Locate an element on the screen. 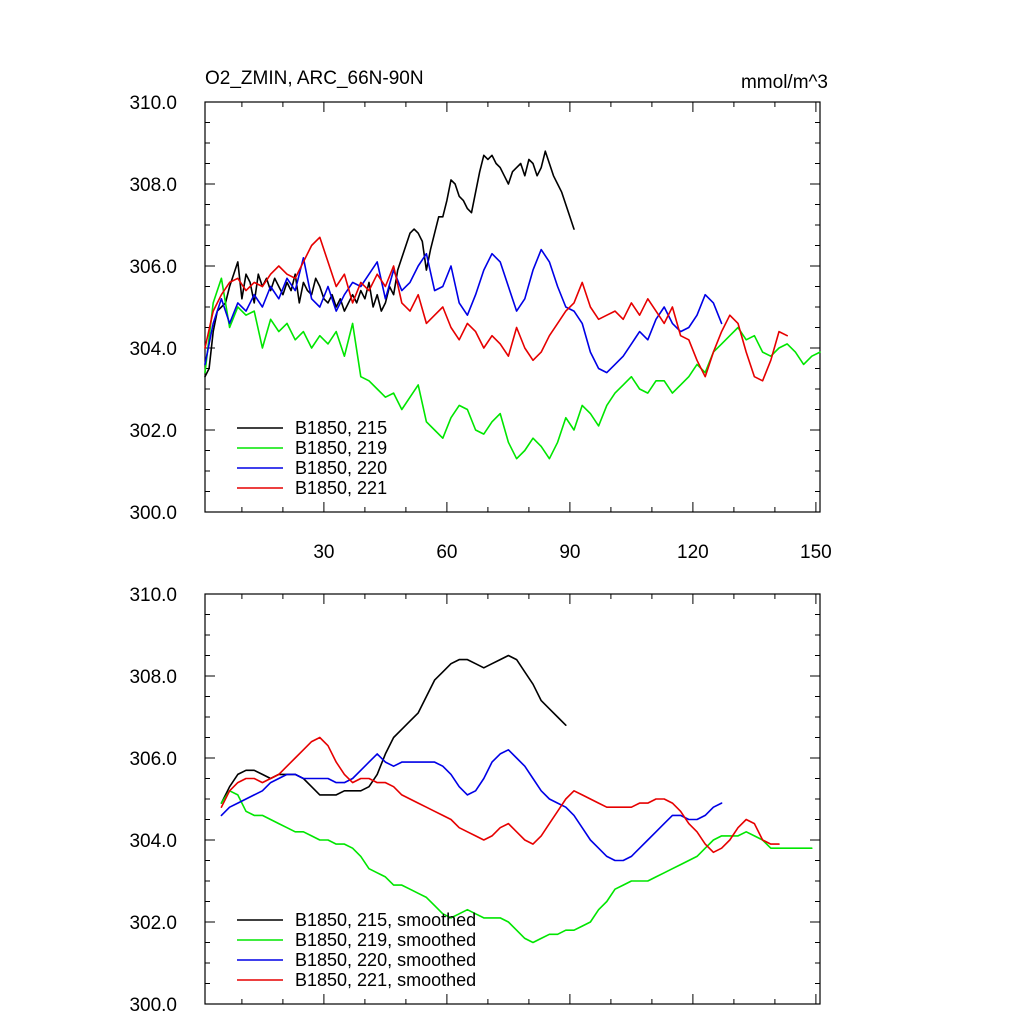  legend-label: B1850, 220, smoothed is located at coordinates (385, 960).